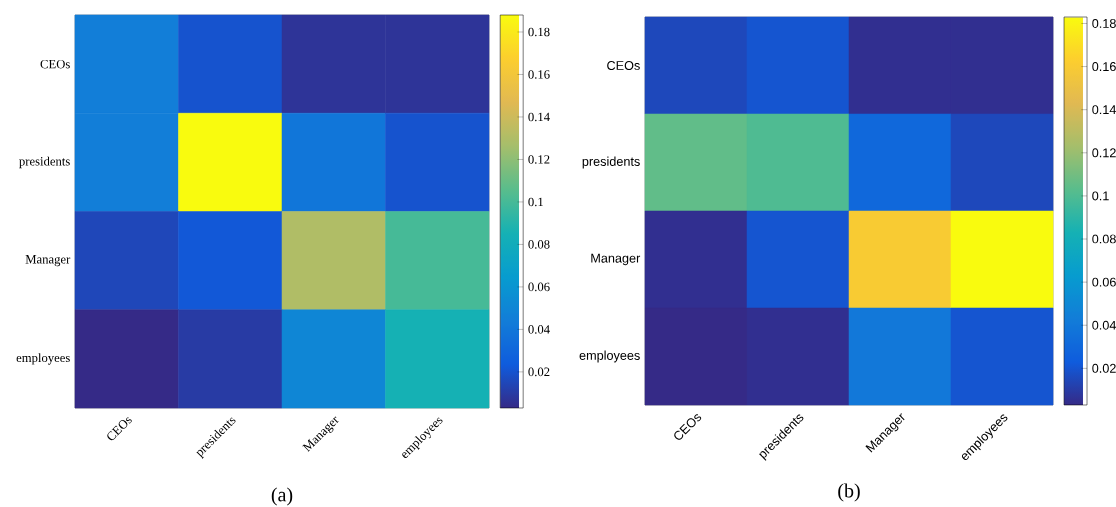 The width and height of the screenshot is (1116, 507). I want to click on text: (a), so click(282, 496).